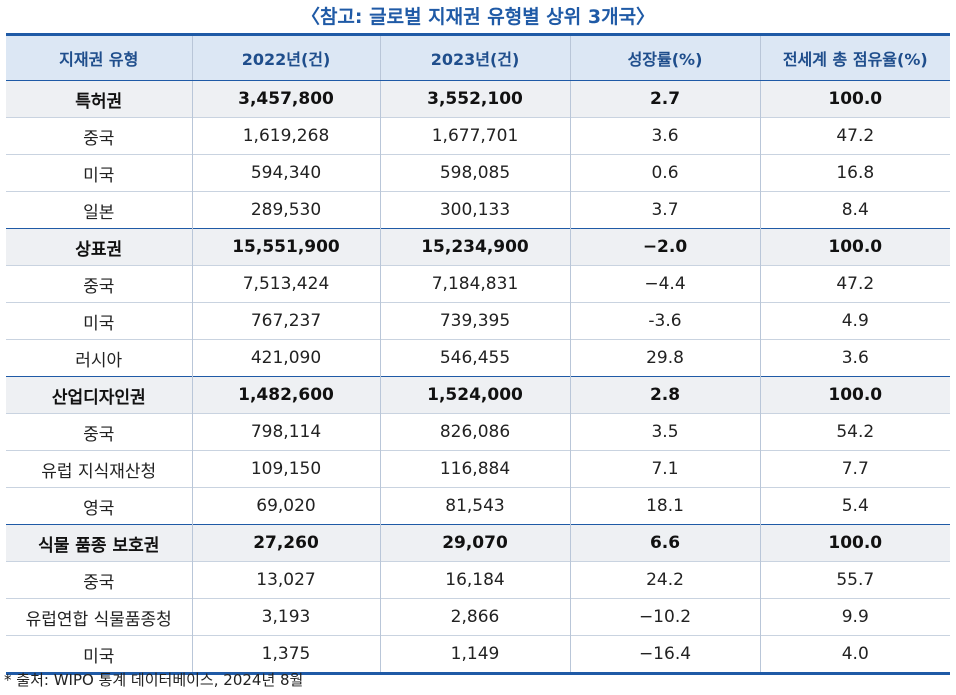  Describe the element at coordinates (474, 210) in the screenshot. I see `cell: 300,133` at that location.